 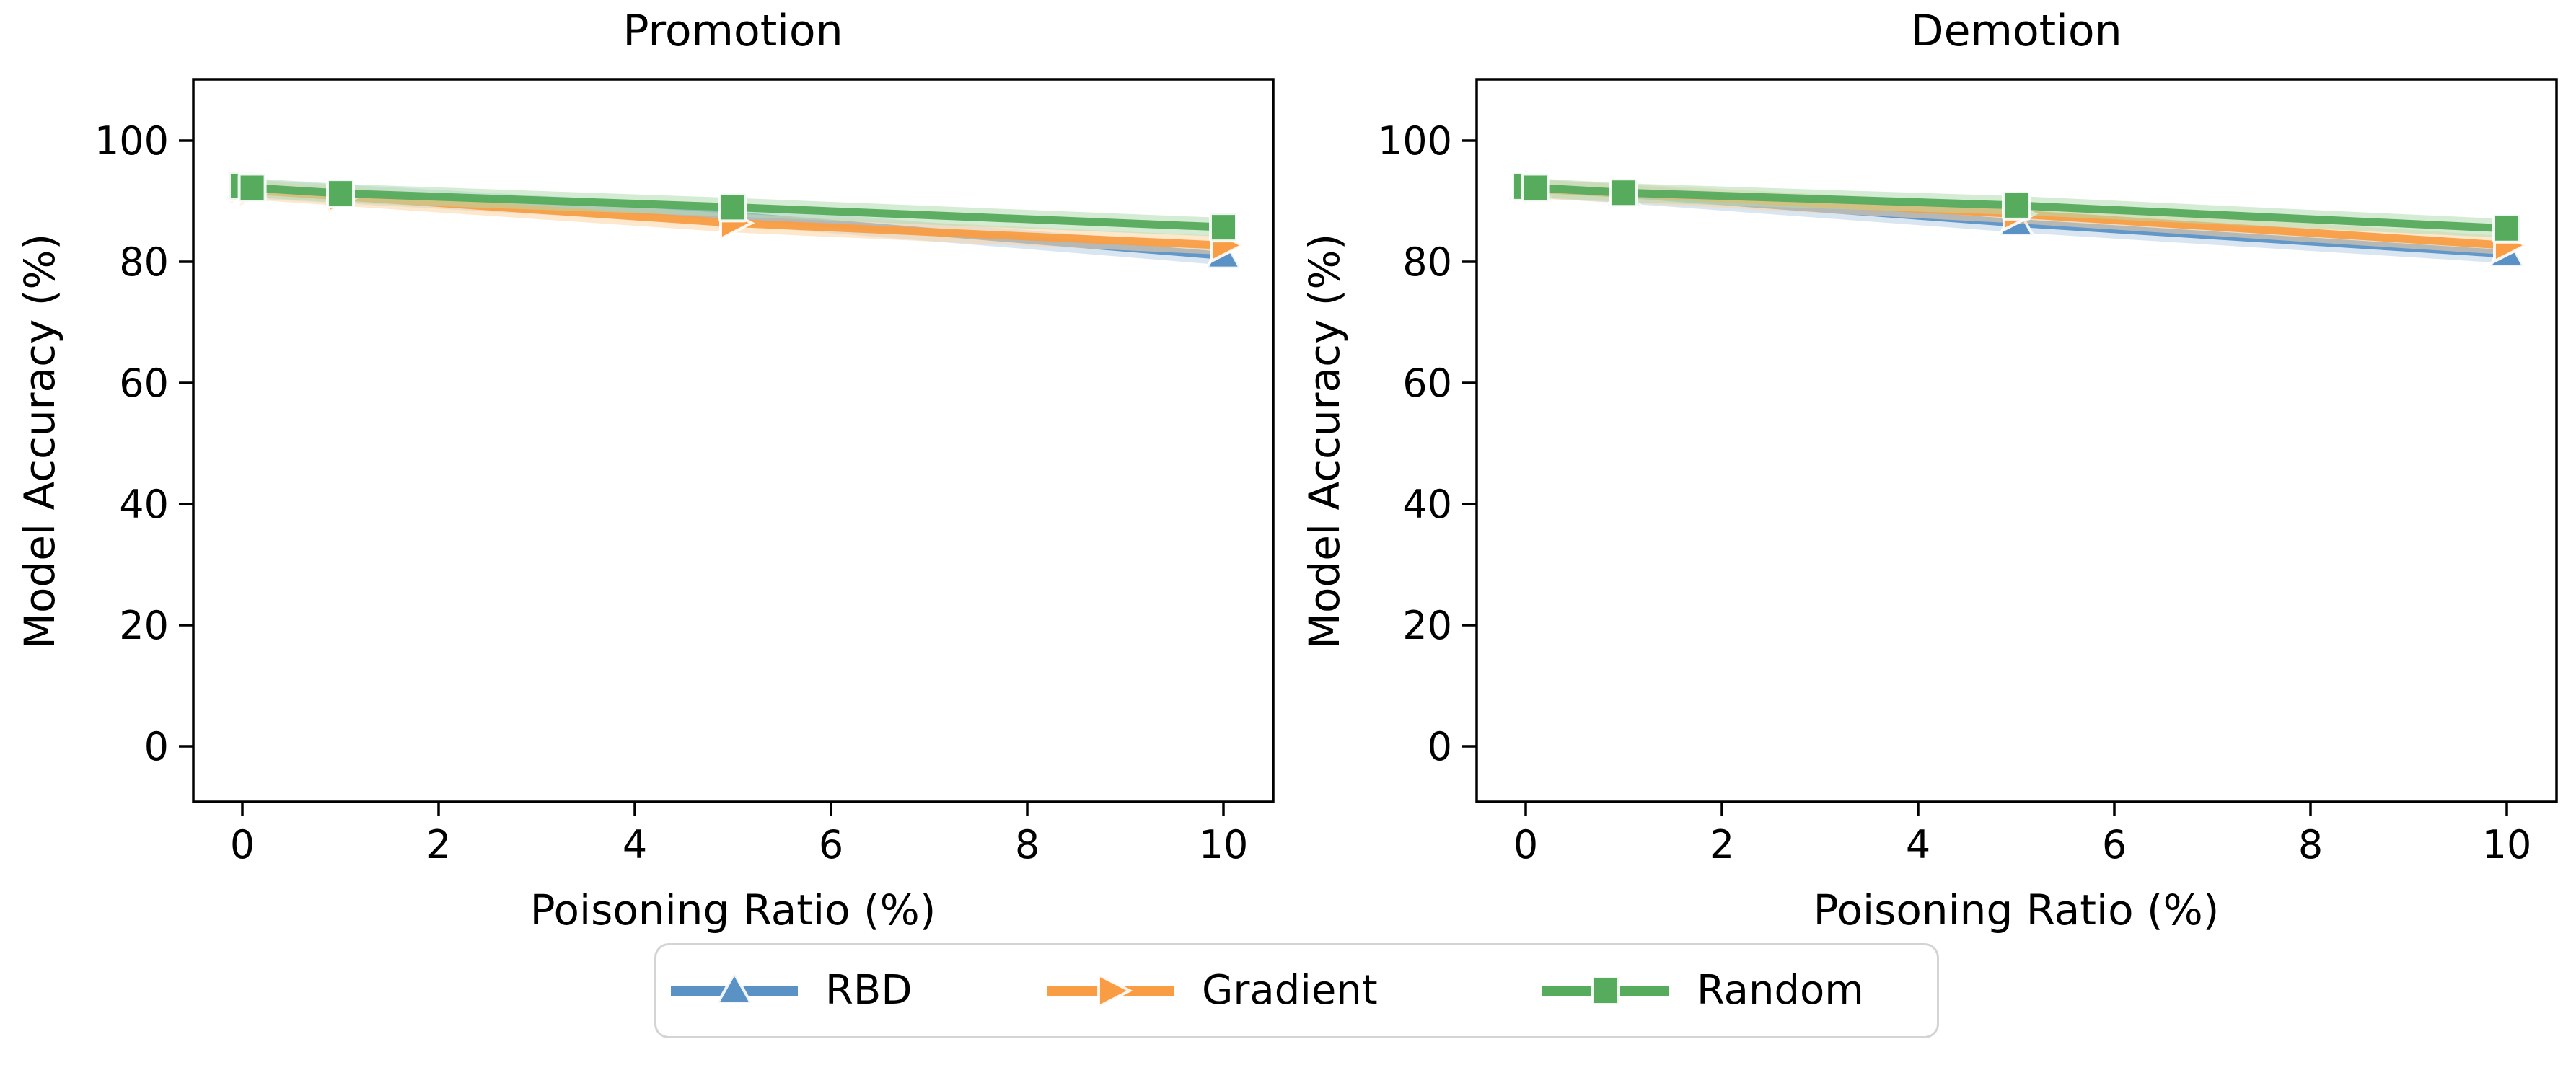 I want to click on legend-entry-random: Random, so click(x=1703, y=991).